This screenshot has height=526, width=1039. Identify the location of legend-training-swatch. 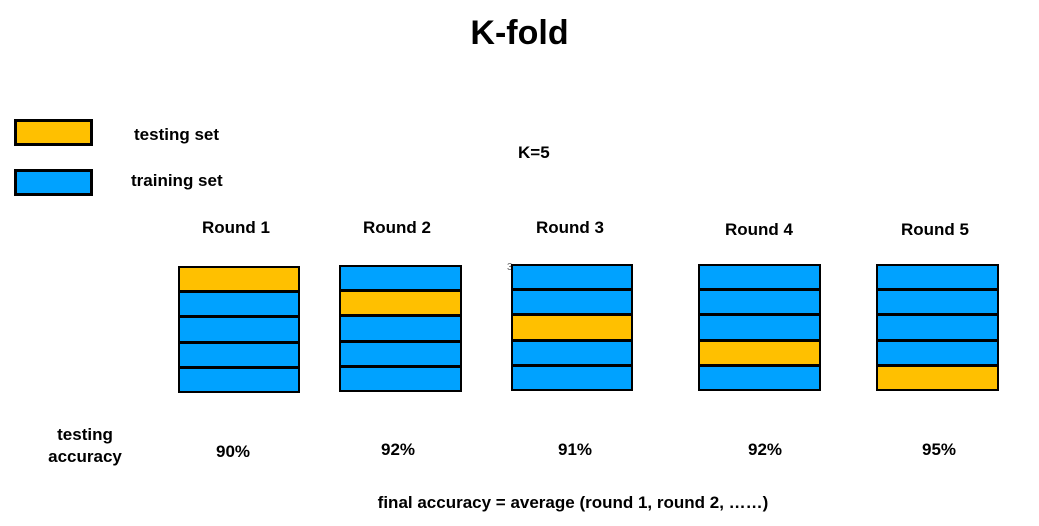
(53, 182).